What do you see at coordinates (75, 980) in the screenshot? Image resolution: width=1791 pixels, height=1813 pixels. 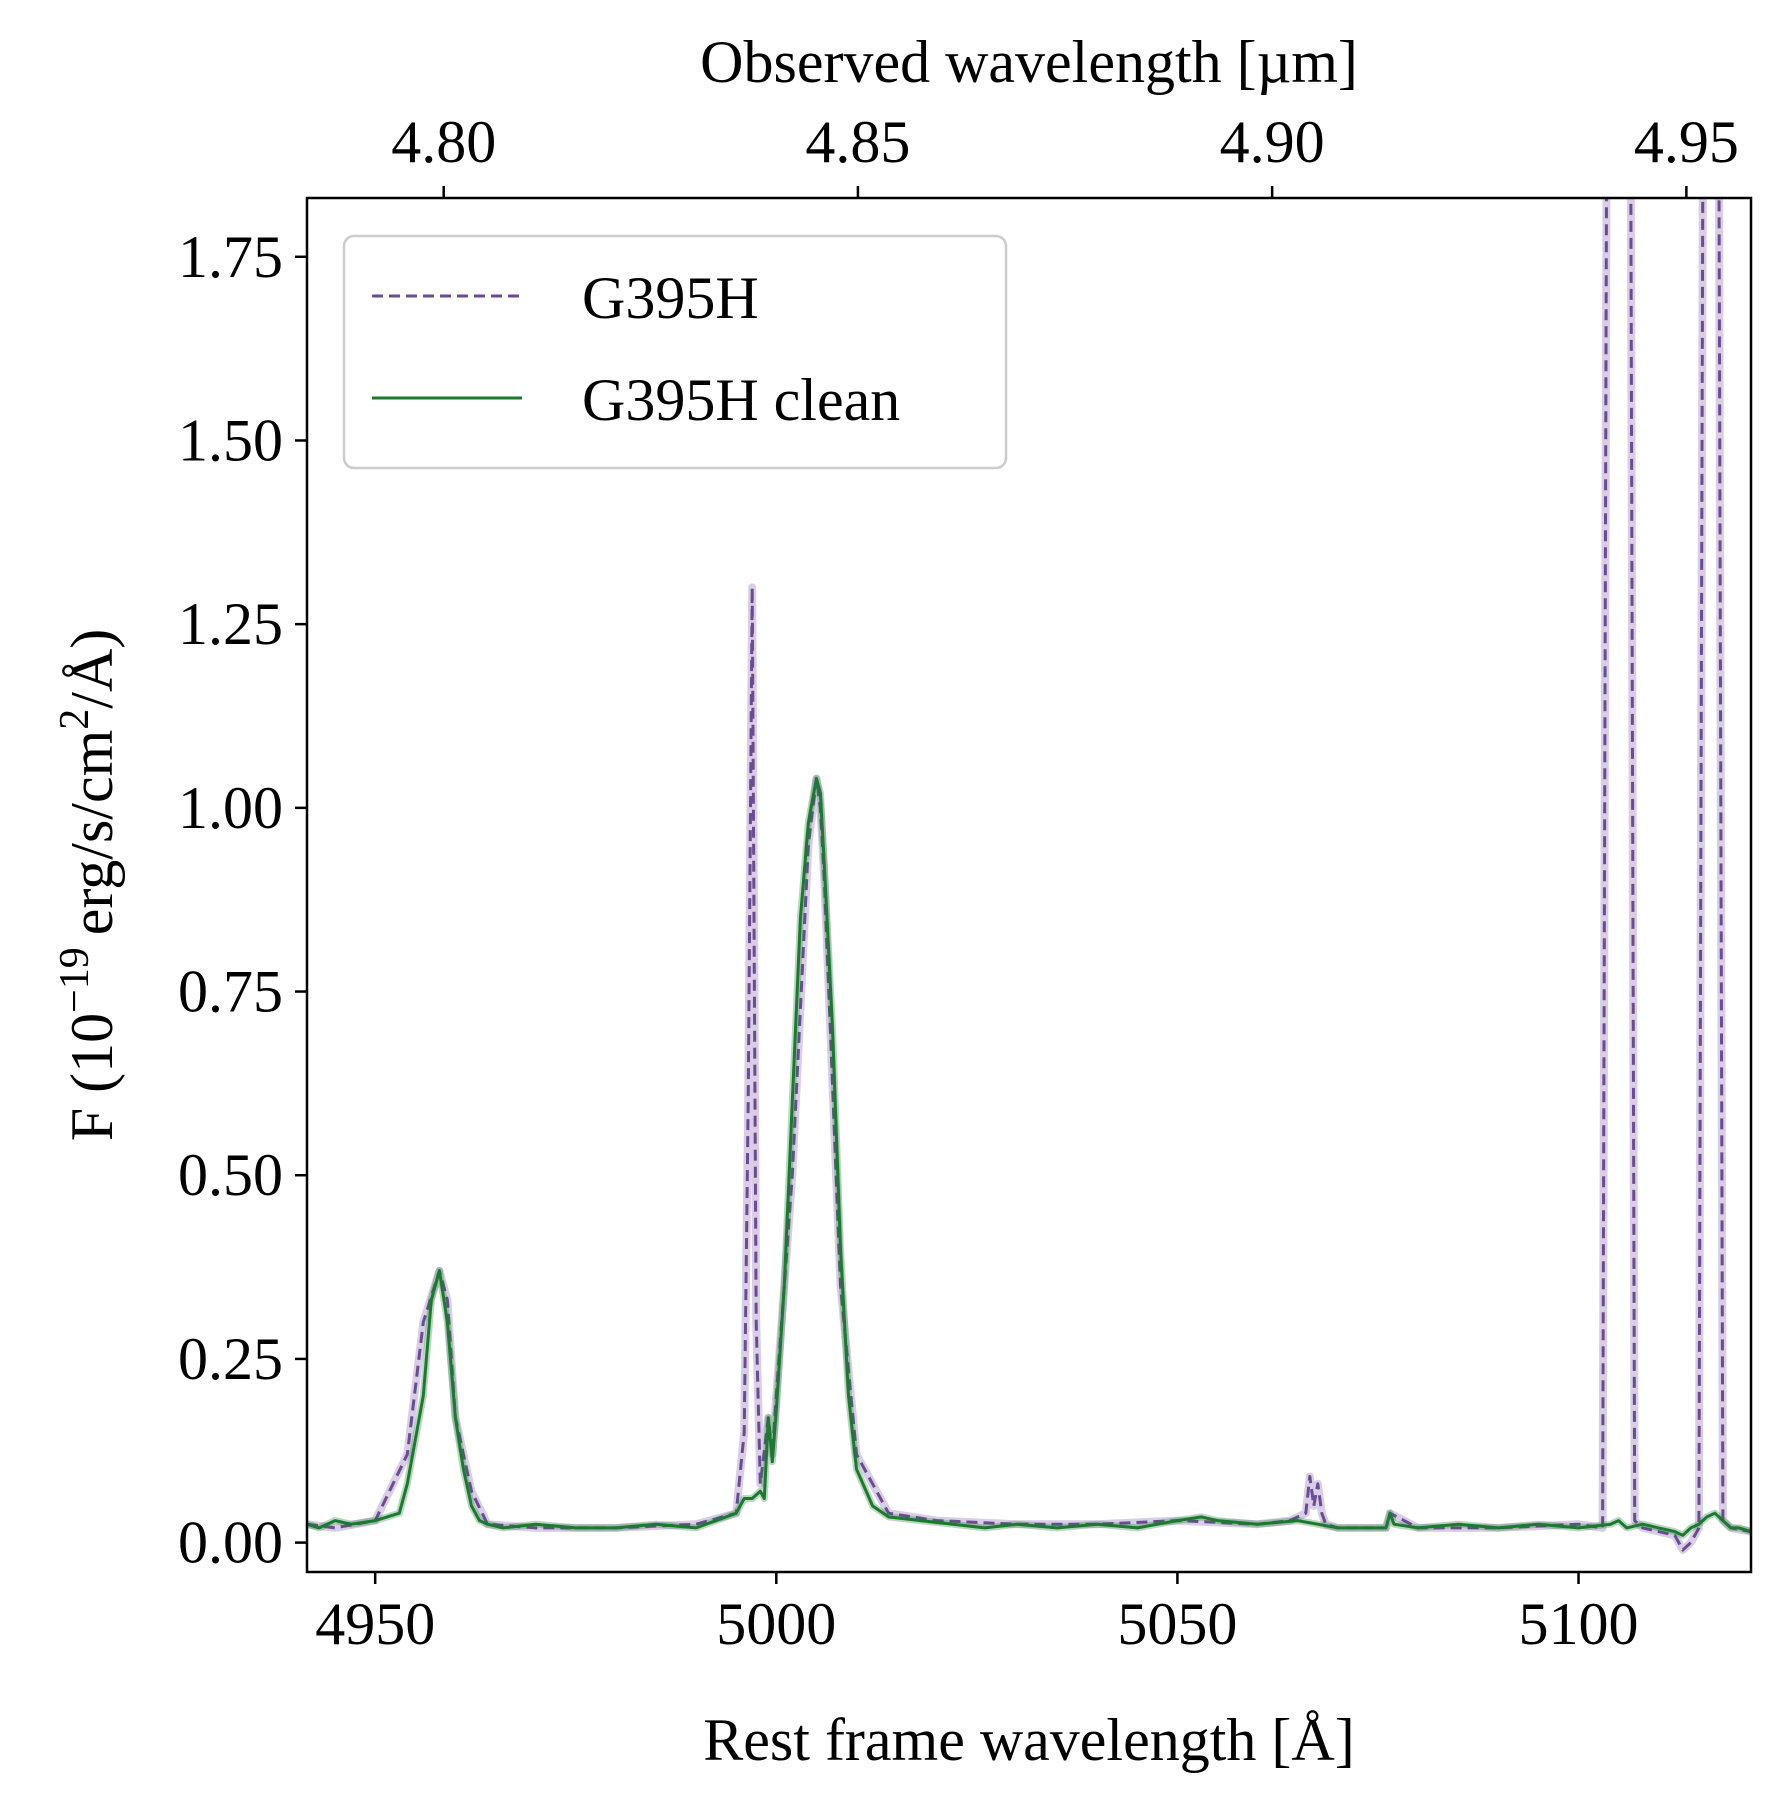 I see `y-axis-label-exponent: −19` at bounding box center [75, 980].